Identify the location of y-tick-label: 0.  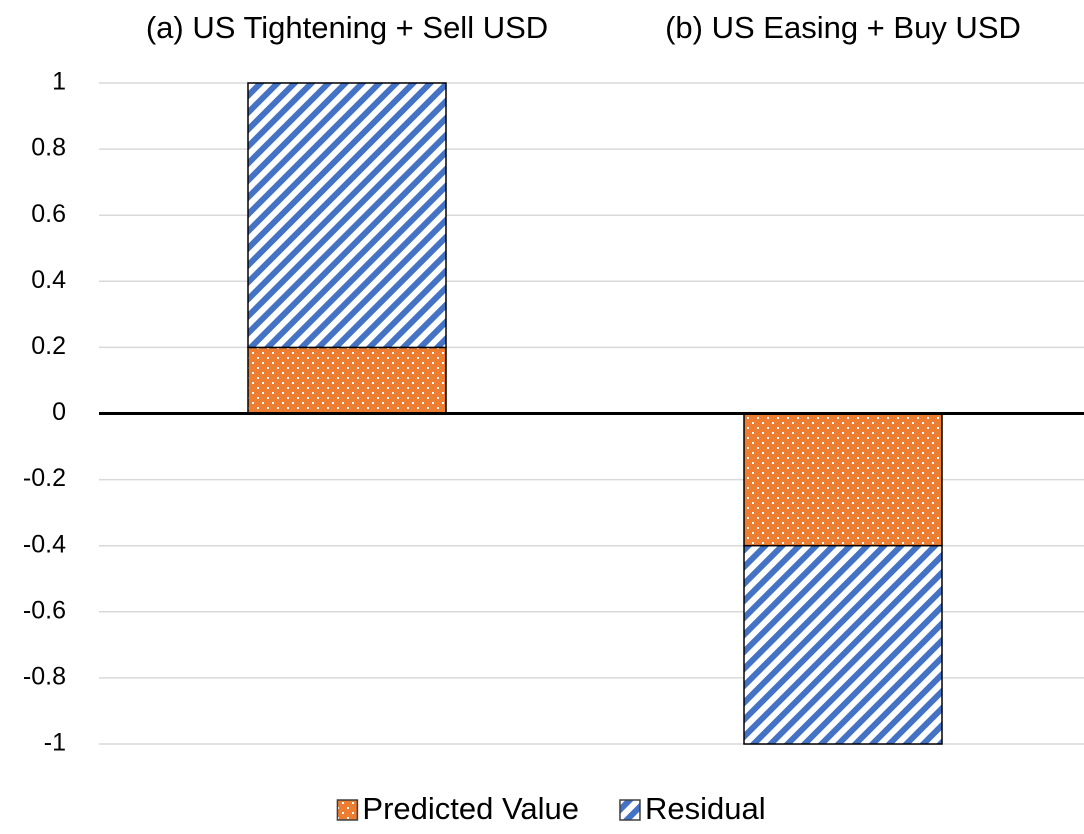
(59, 412).